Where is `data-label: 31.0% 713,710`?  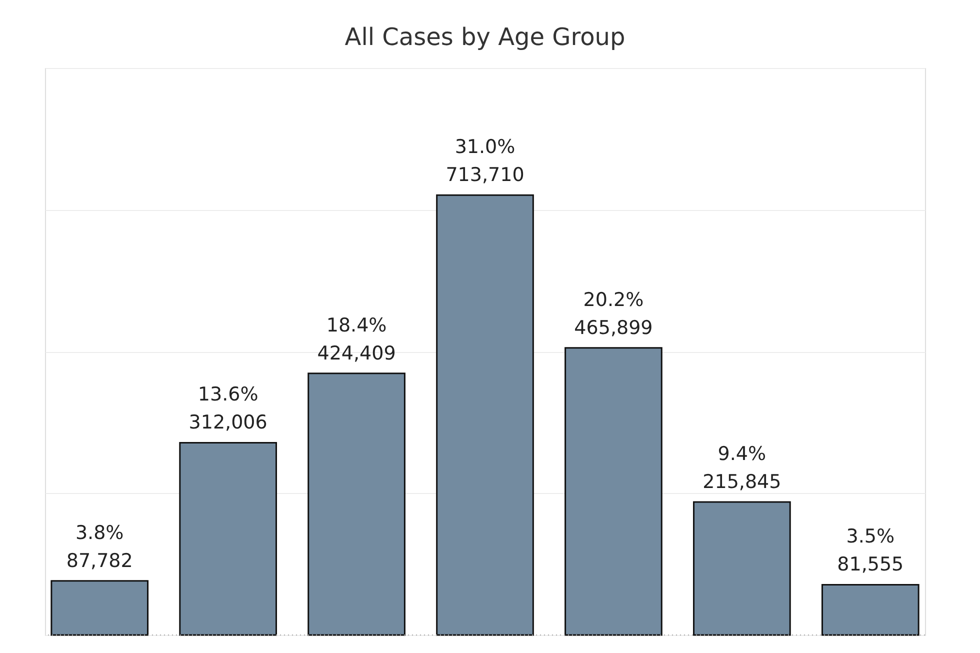
data-label: 31.0% 713,710 is located at coordinates (485, 161).